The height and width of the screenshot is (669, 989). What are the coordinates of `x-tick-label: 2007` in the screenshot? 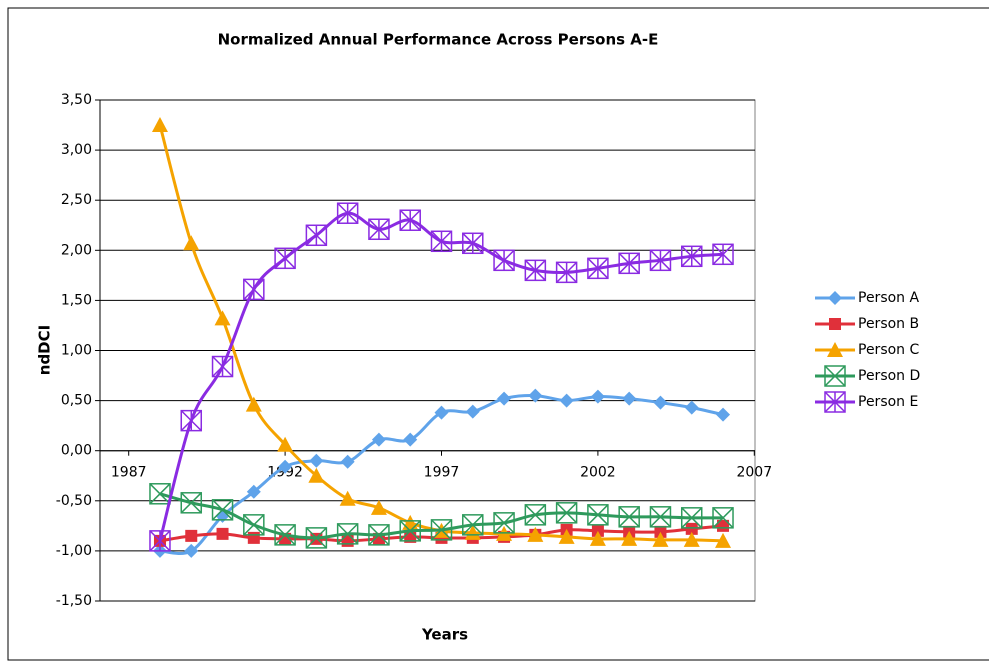 It's located at (754, 473).